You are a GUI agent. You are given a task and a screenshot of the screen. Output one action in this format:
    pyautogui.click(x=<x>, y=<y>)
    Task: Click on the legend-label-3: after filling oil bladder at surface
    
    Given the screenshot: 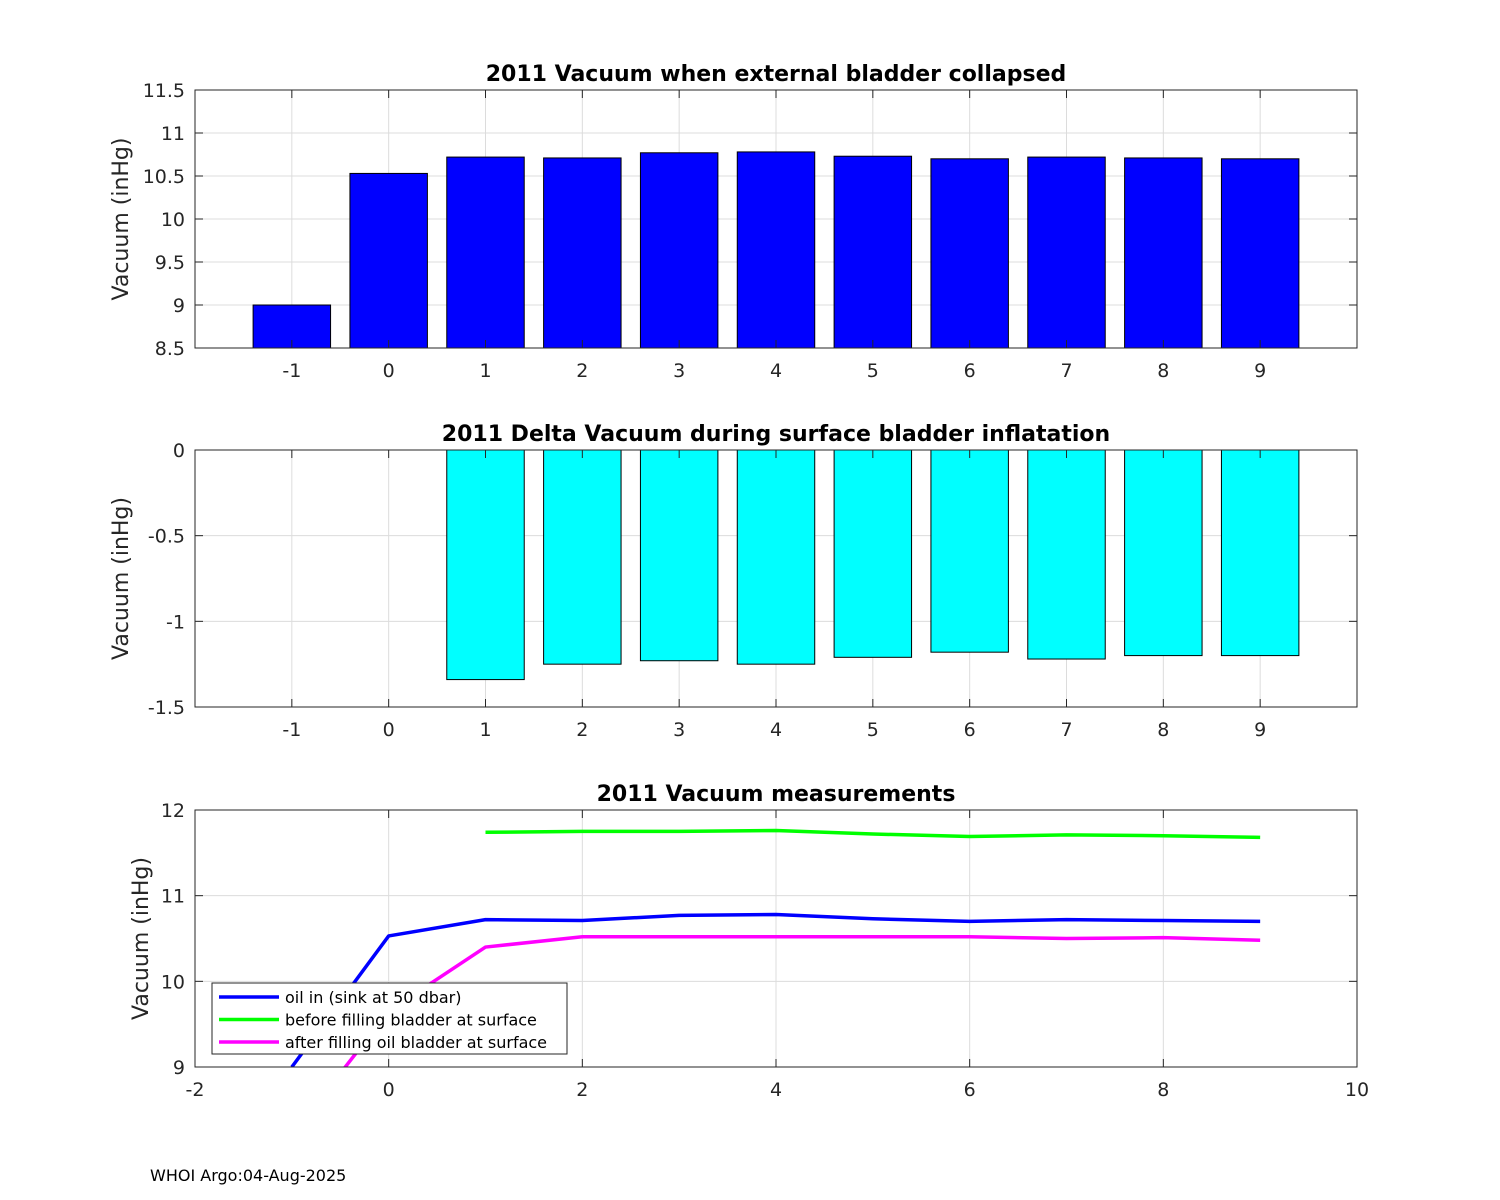 What is the action you would take?
    pyautogui.click(x=416, y=1042)
    